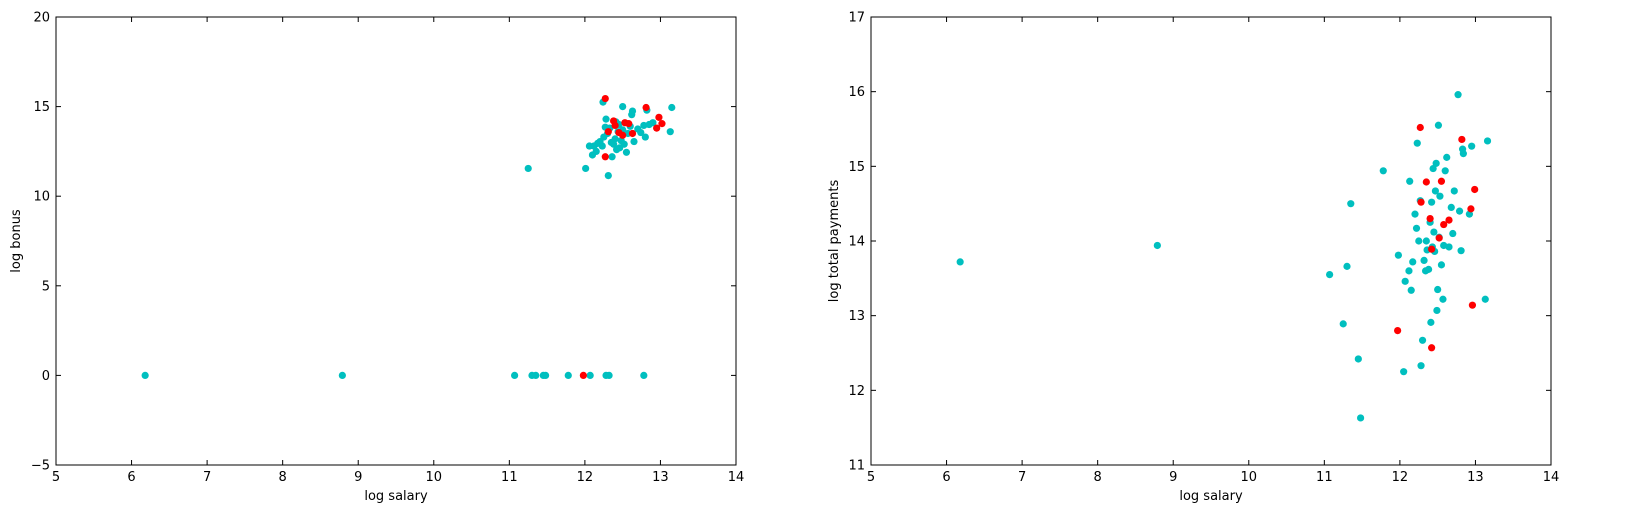  Describe the element at coordinates (1475, 477) in the screenshot. I see `x-tick-label: 13` at that location.